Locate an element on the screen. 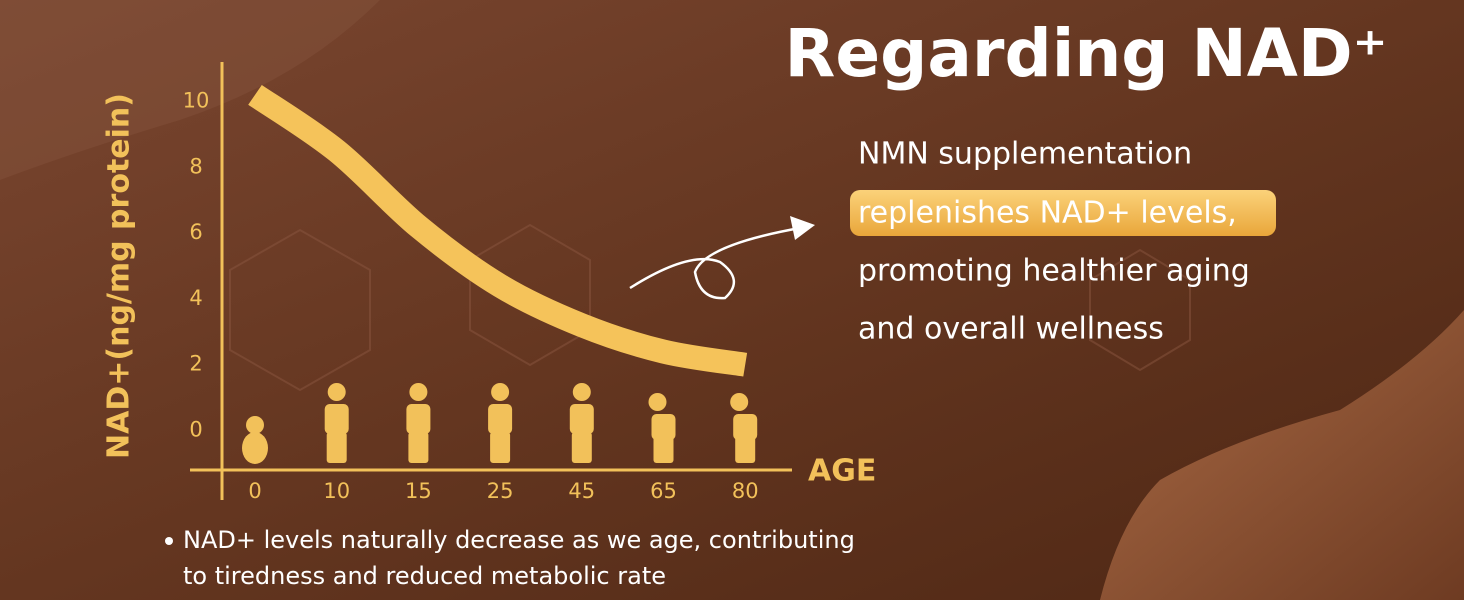 Image resolution: width=1464 pixels, height=600 pixels. y-tick-label: 2 is located at coordinates (195, 364).